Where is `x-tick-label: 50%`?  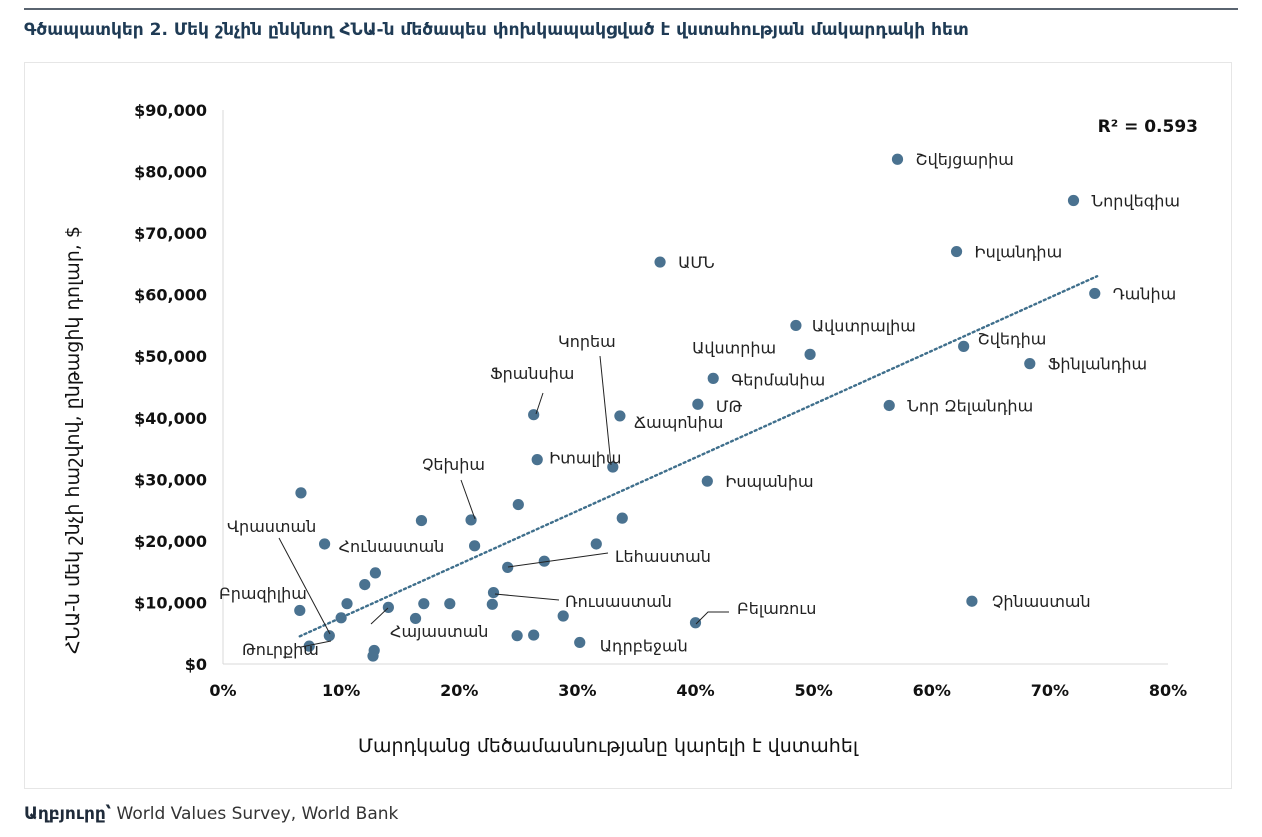
x-tick-label: 50% is located at coordinates (813, 690).